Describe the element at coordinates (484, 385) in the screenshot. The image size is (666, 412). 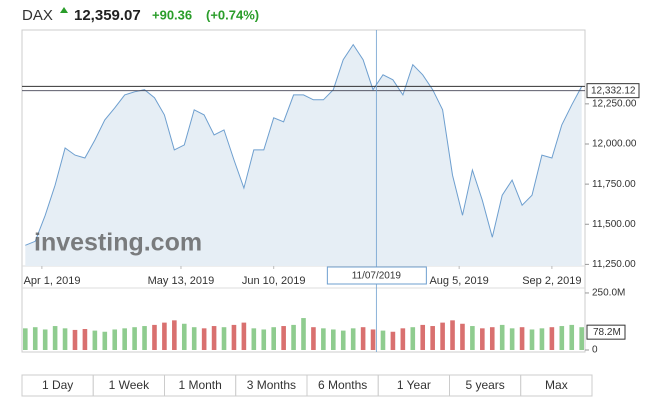
I see `range-button-label: 5 years` at that location.